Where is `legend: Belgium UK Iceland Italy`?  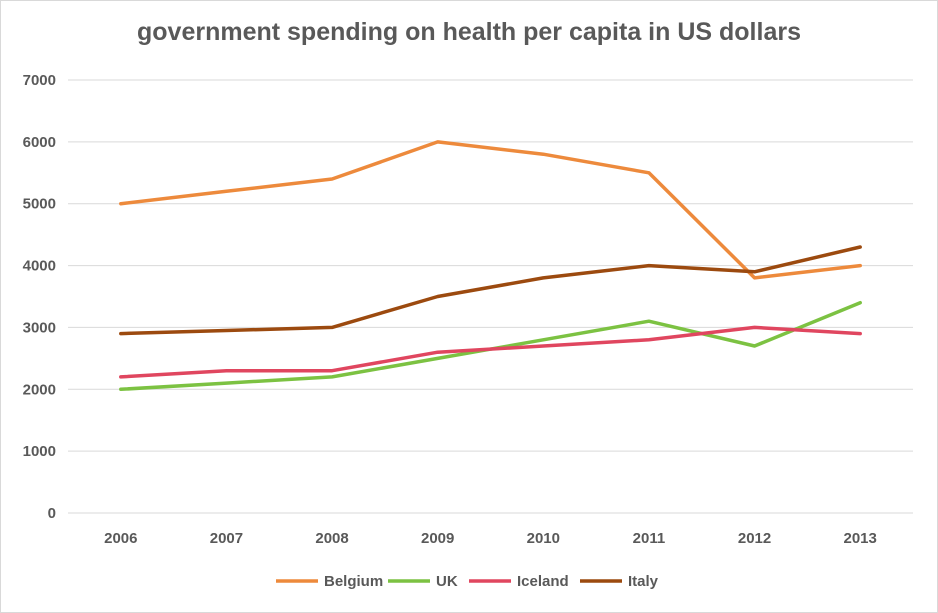
legend: Belgium UK Iceland Italy is located at coordinates (467, 581).